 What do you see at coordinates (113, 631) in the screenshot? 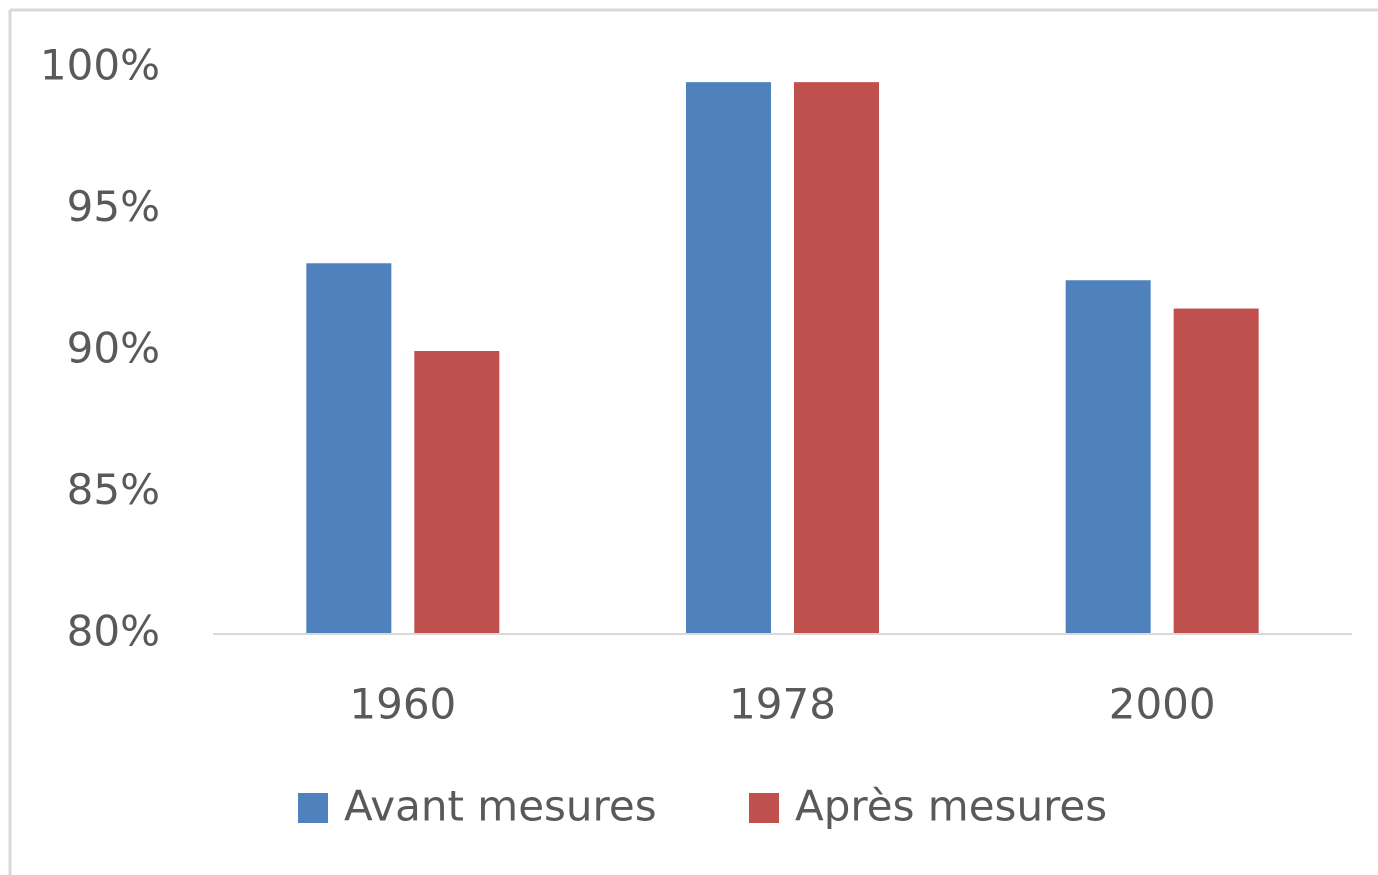
I see `y-tick-label: 80%` at bounding box center [113, 631].